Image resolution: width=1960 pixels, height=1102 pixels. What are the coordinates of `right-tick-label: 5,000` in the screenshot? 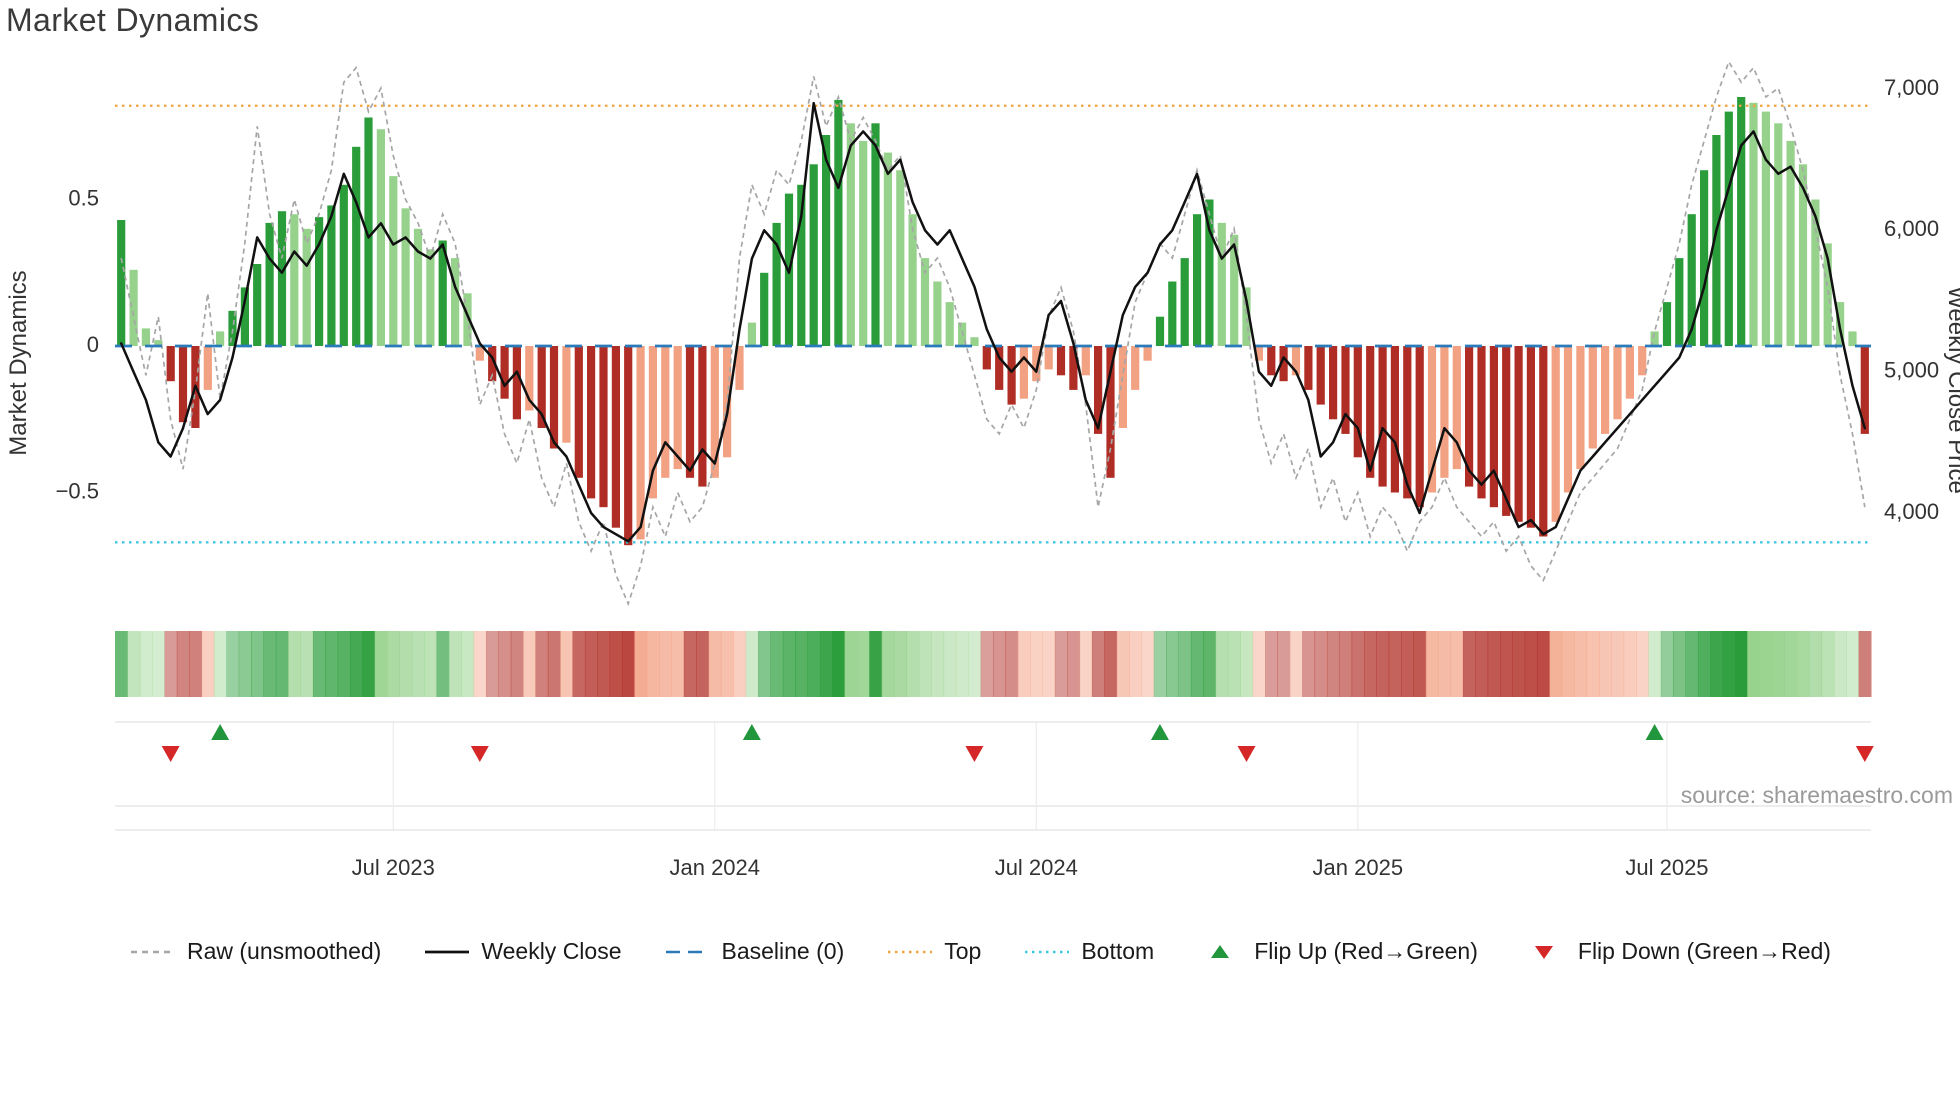 It's located at (1911, 369).